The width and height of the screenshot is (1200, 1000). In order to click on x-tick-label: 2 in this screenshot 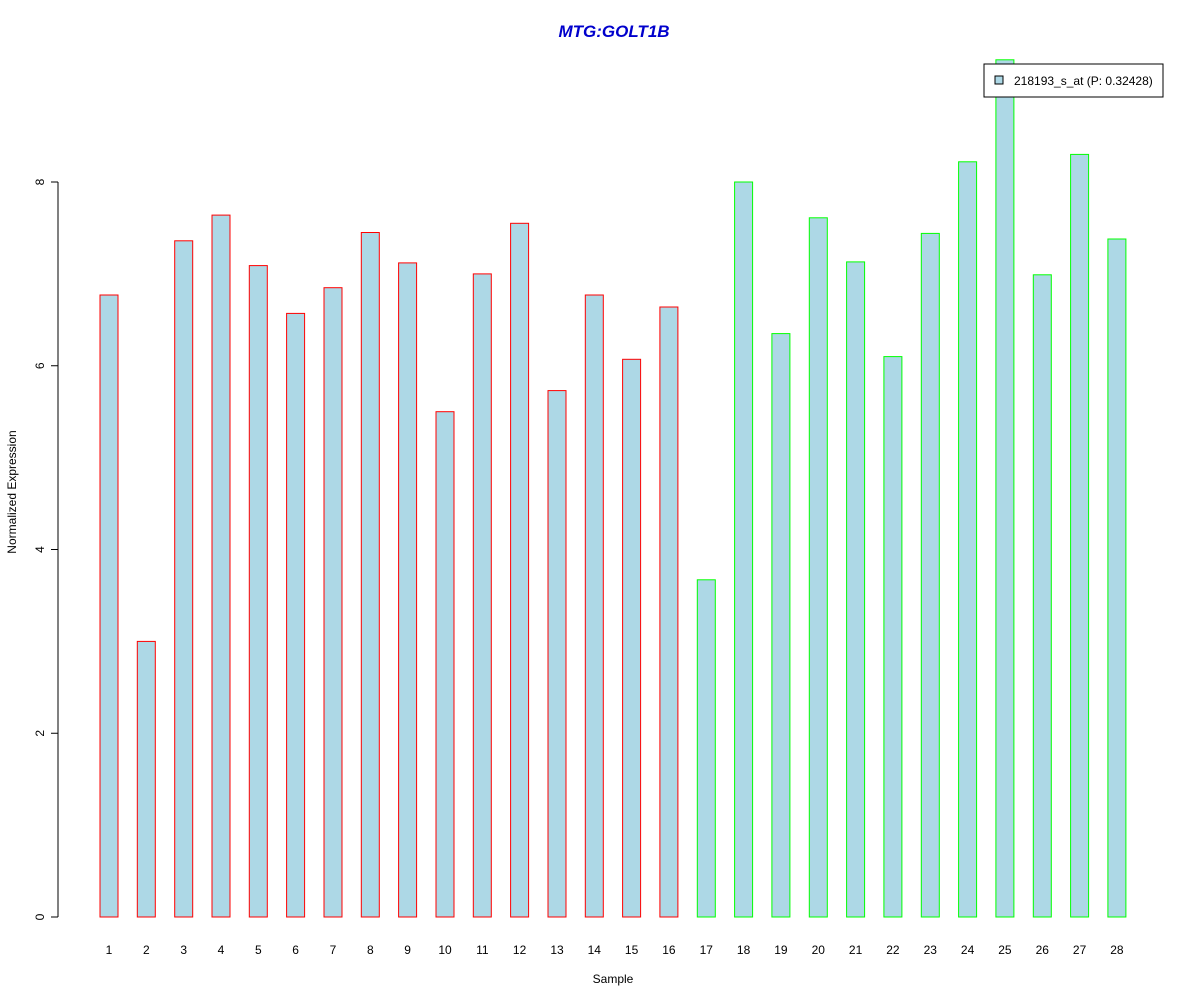, I will do `click(146, 950)`.